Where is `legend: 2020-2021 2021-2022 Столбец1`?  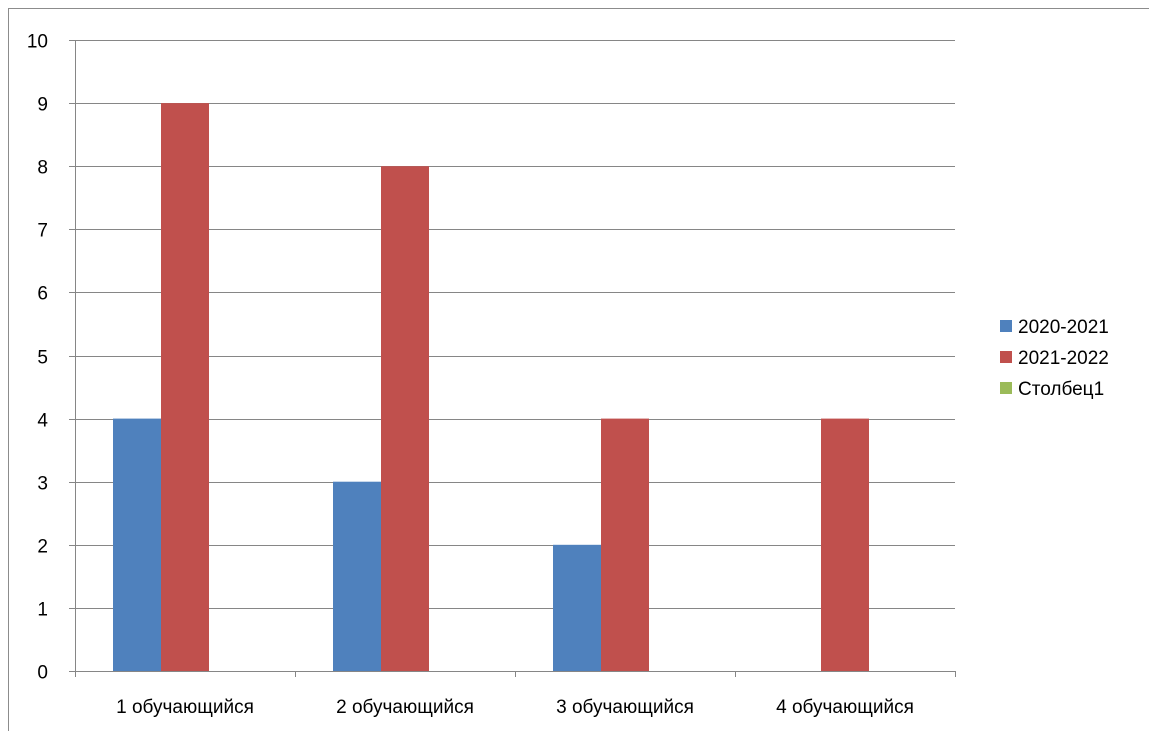 legend: 2020-2021 2021-2022 Столбец1 is located at coordinates (1054, 358).